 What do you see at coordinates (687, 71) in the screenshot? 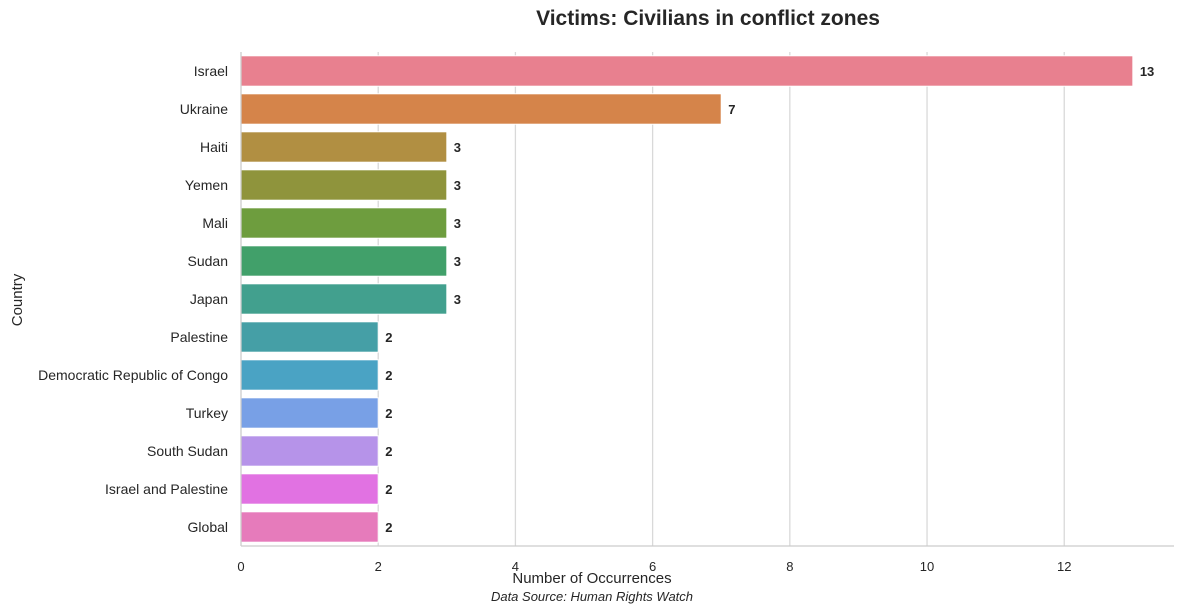
I see `bar-israel` at bounding box center [687, 71].